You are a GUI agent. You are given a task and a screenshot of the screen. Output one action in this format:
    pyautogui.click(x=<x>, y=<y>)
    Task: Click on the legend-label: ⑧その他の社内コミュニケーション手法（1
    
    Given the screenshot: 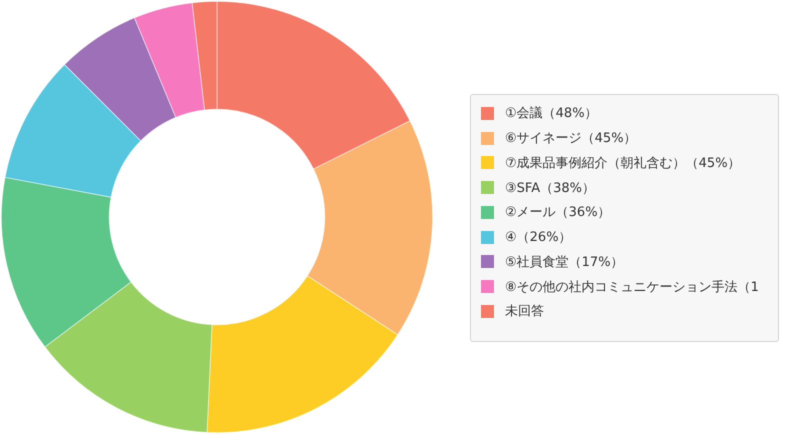 What is the action you would take?
    pyautogui.click(x=632, y=287)
    